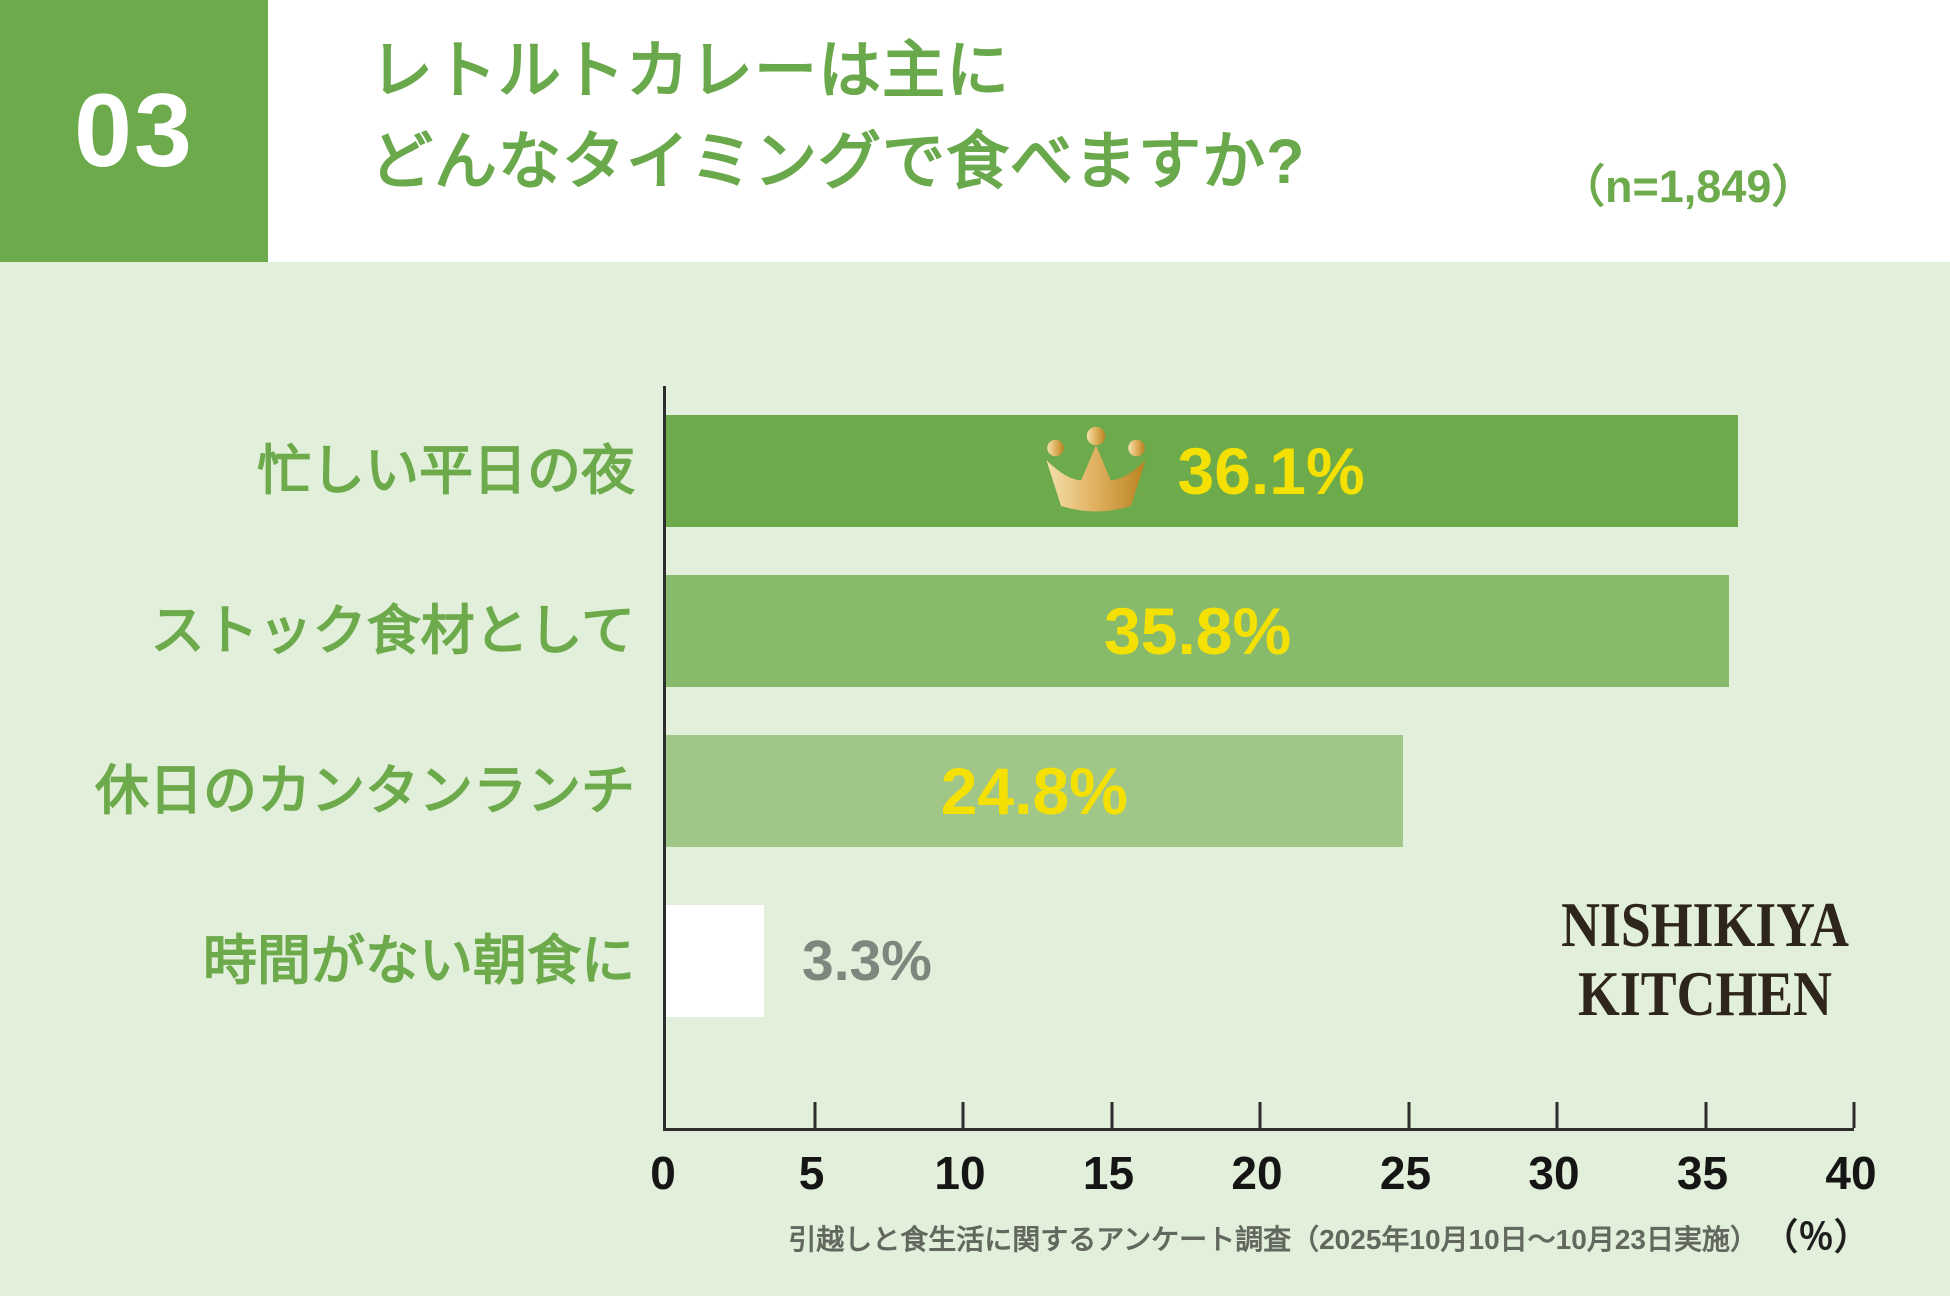 This screenshot has width=1950, height=1296. I want to click on category-label-no-time-breakfast: 時間がない朝食に, so click(419, 961).